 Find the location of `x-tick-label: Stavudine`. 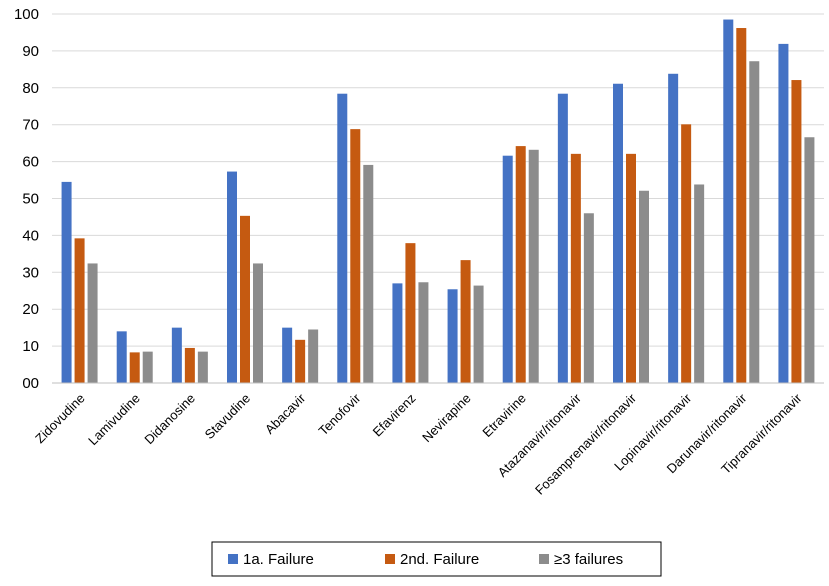

x-tick-label: Stavudine is located at coordinates (227, 416).